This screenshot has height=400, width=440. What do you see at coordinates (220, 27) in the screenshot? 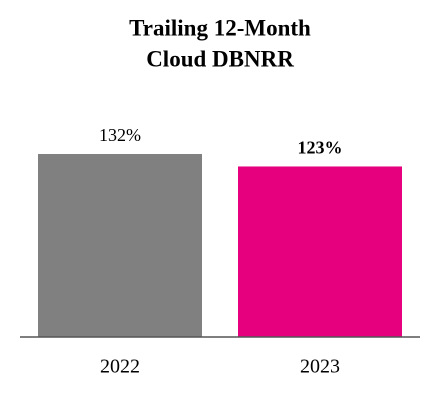
I see `chart-title: Trailing 12-Month` at bounding box center [220, 27].